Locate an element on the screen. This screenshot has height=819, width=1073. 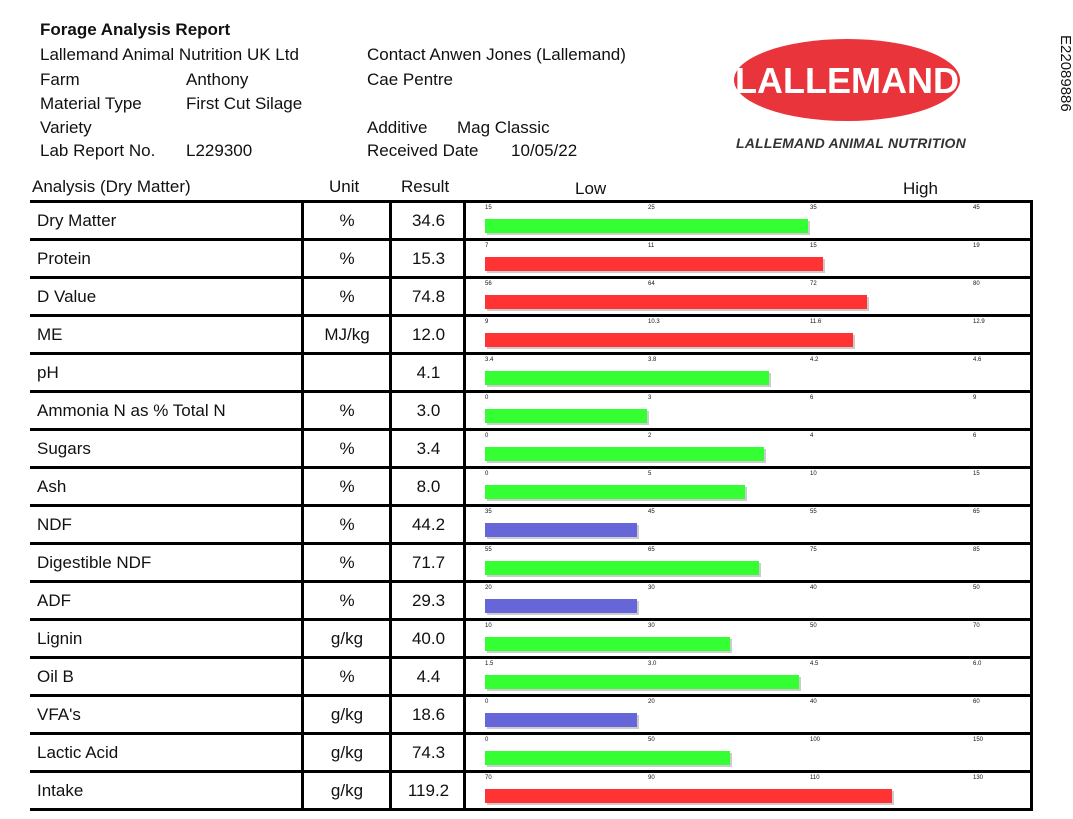
analysis-name: pH is located at coordinates (48, 372).